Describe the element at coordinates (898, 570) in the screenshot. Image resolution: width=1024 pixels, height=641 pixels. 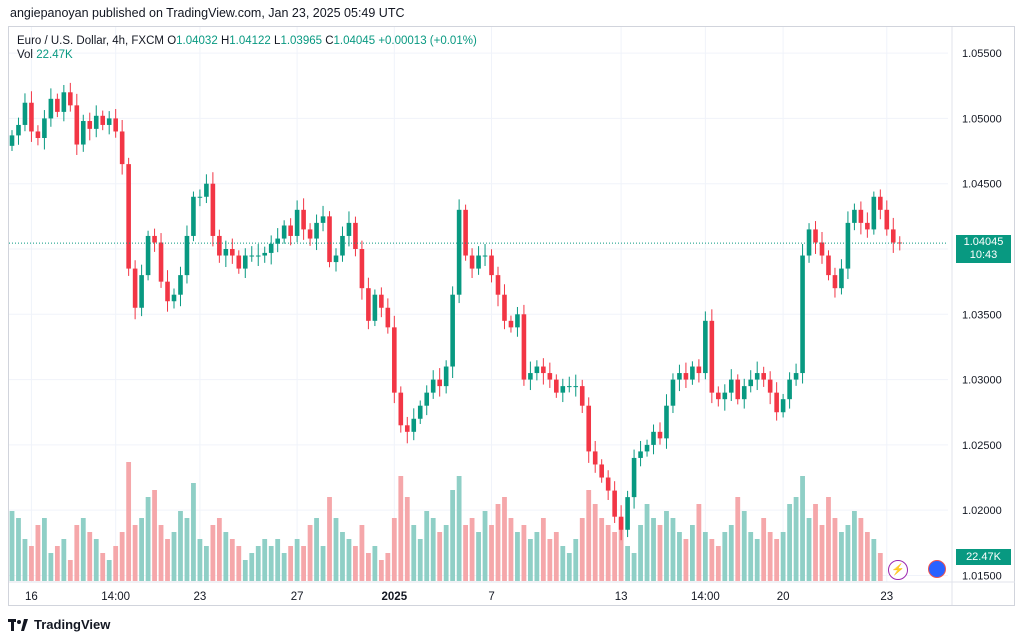
I see `lightning-icon: ⚡` at that location.